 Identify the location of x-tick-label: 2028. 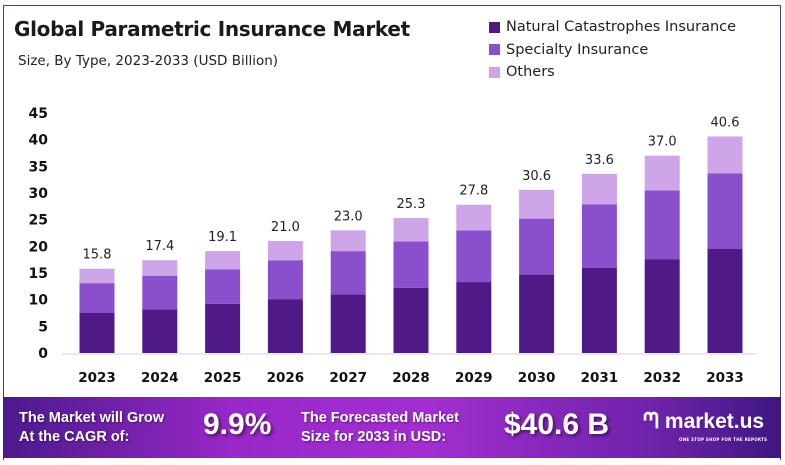
(411, 378).